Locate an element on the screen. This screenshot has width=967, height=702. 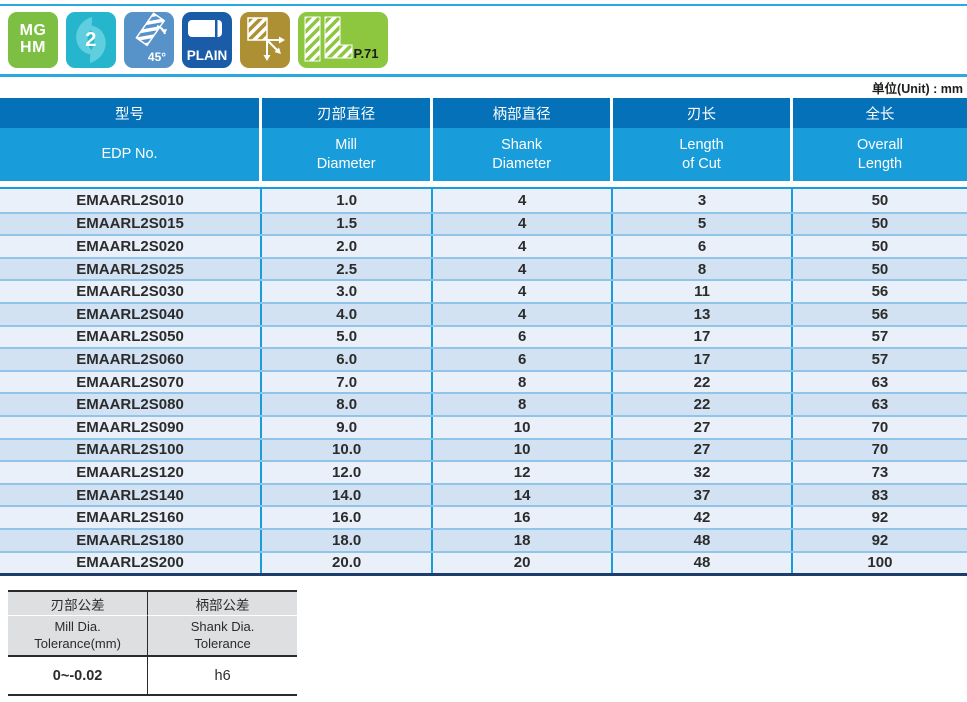
table-row: EMAARL2S090 9.0 10 27 70 is located at coordinates (483, 426).